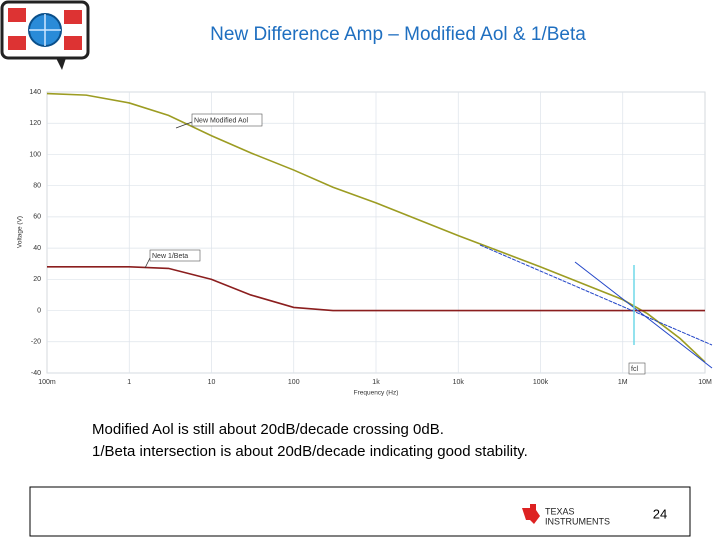  What do you see at coordinates (221, 120) in the screenshot?
I see `annotation: New Modified Aol` at bounding box center [221, 120].